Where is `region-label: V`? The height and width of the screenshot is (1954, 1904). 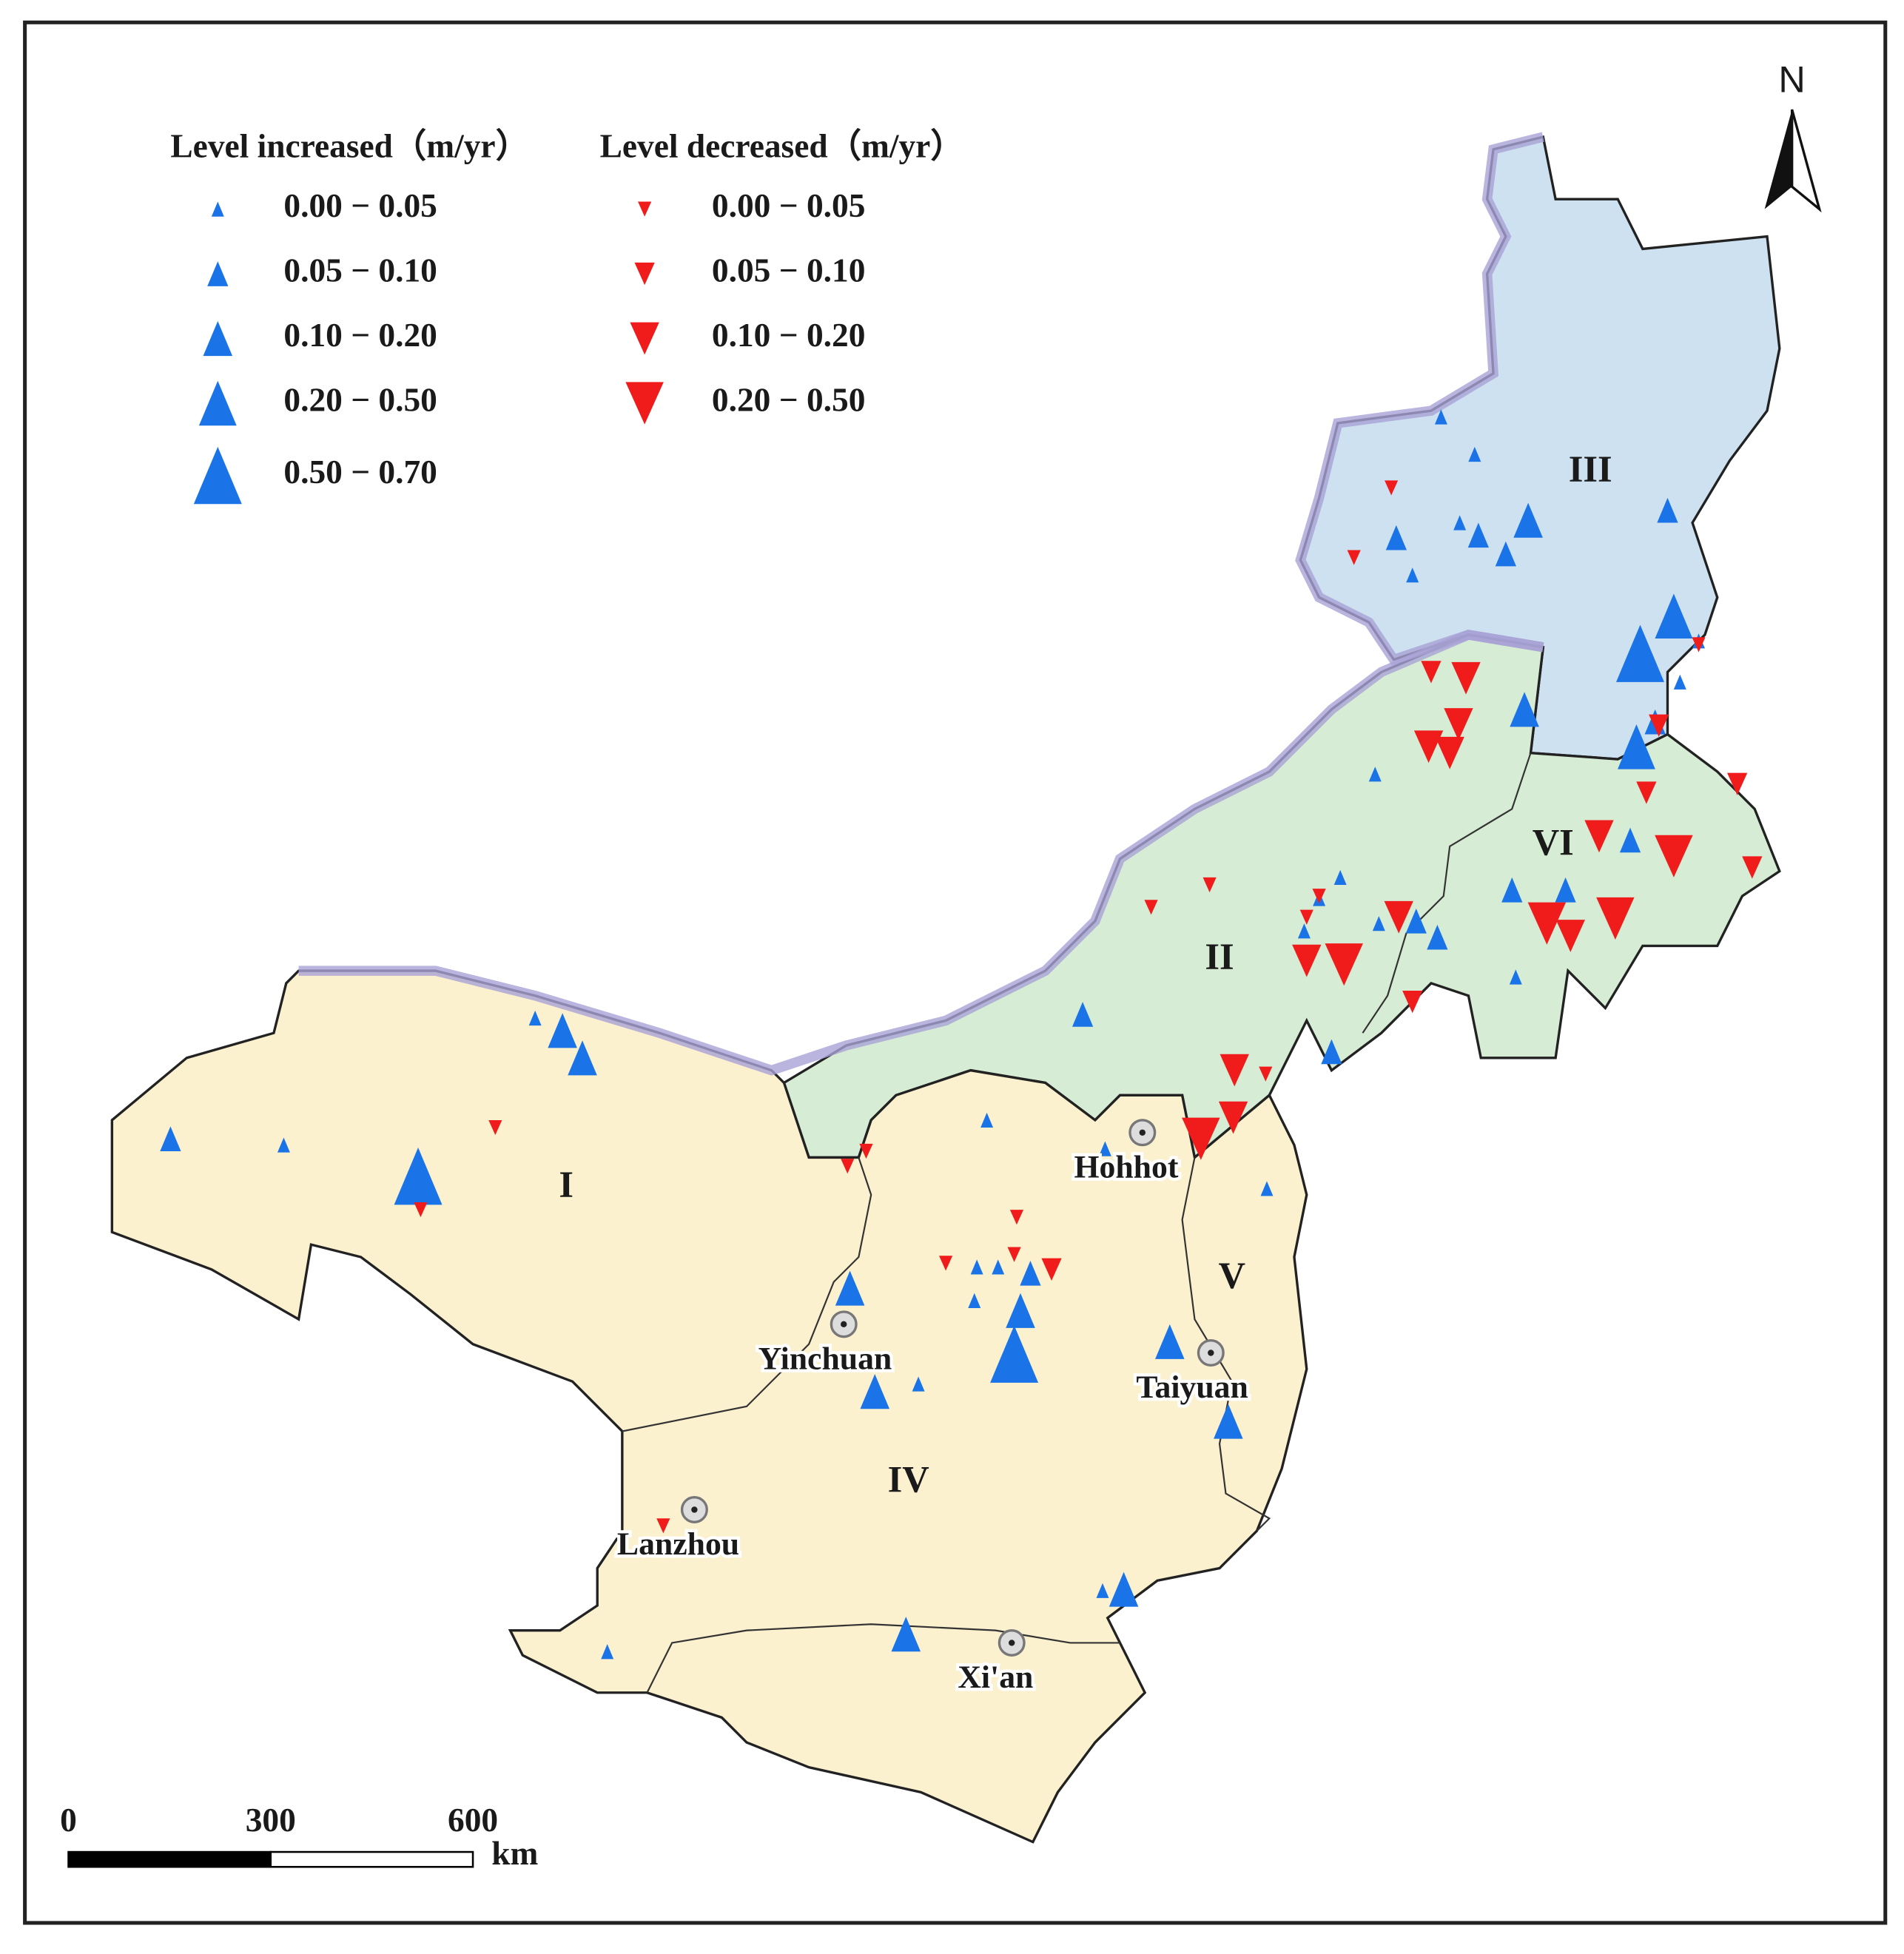
region-label: V is located at coordinates (1232, 1275).